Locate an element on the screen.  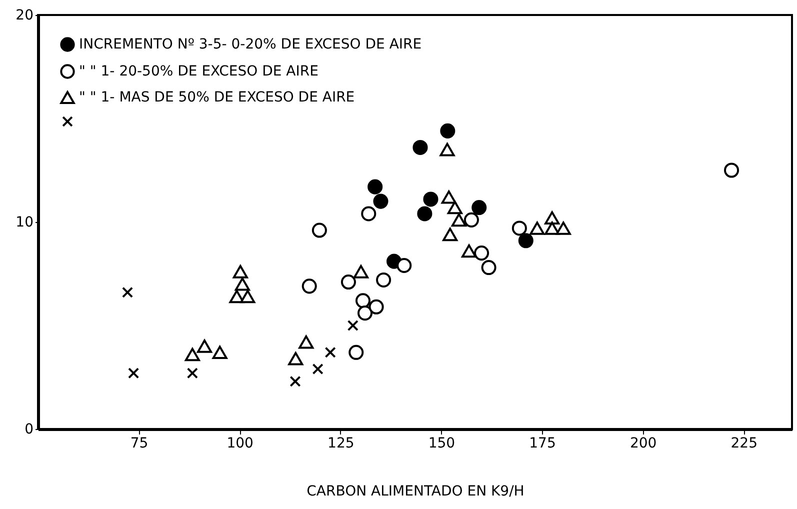
x-tick-label: 75 is located at coordinates (139, 444).